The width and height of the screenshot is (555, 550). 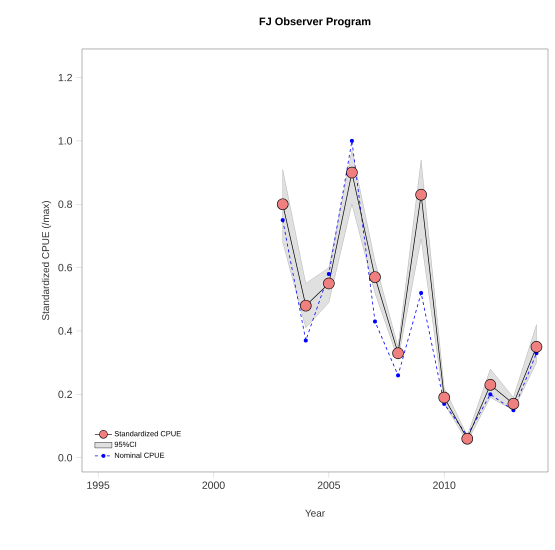 What do you see at coordinates (213, 485) in the screenshot?
I see `x-tick-label: 2000` at bounding box center [213, 485].